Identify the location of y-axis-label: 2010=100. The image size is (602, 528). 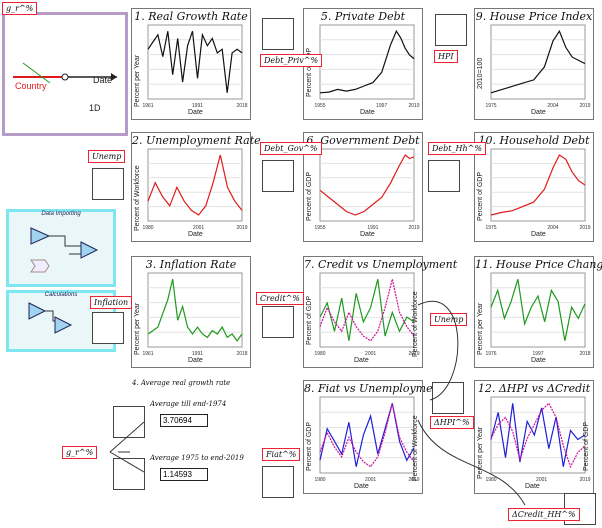
(480, 73).